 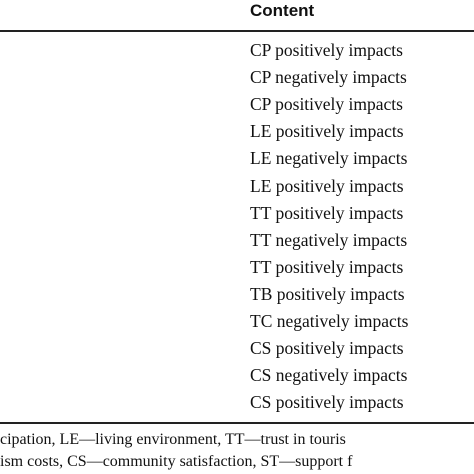 I want to click on bottom-rule, so click(x=237, y=423).